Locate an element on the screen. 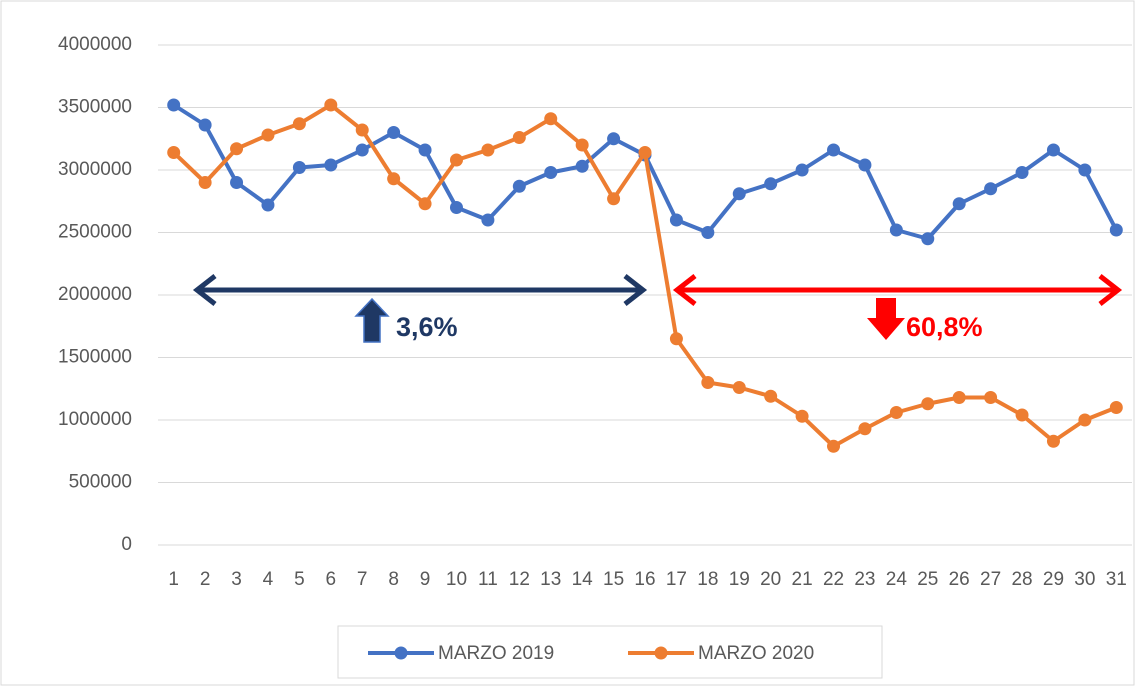 The height and width of the screenshot is (686, 1135). x-tick-label: 23 is located at coordinates (864, 579).